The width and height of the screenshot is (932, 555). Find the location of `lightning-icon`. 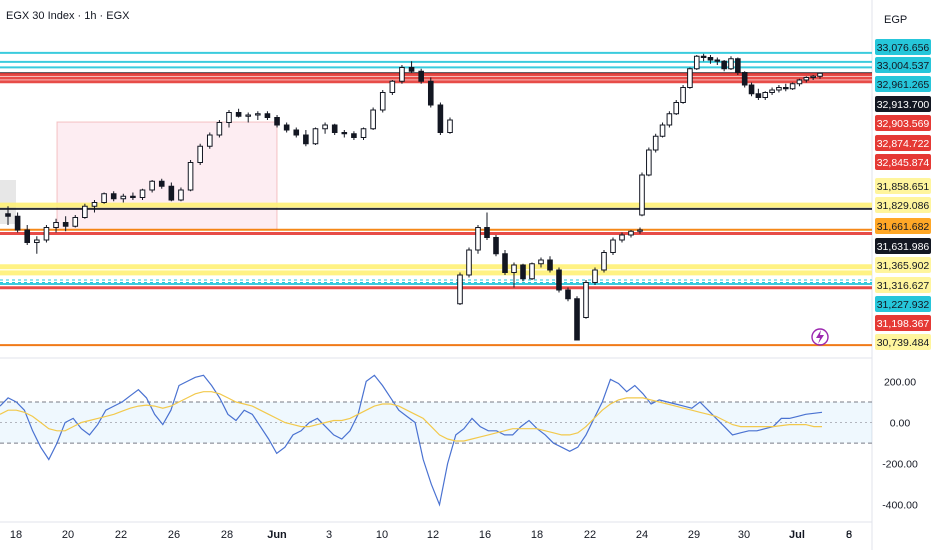

lightning-icon is located at coordinates (820, 337).